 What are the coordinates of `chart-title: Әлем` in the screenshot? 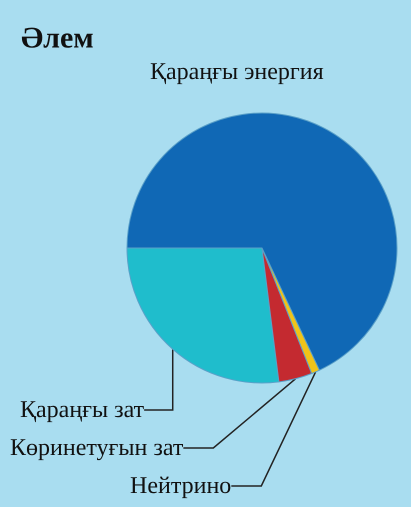 It's located at (57, 38).